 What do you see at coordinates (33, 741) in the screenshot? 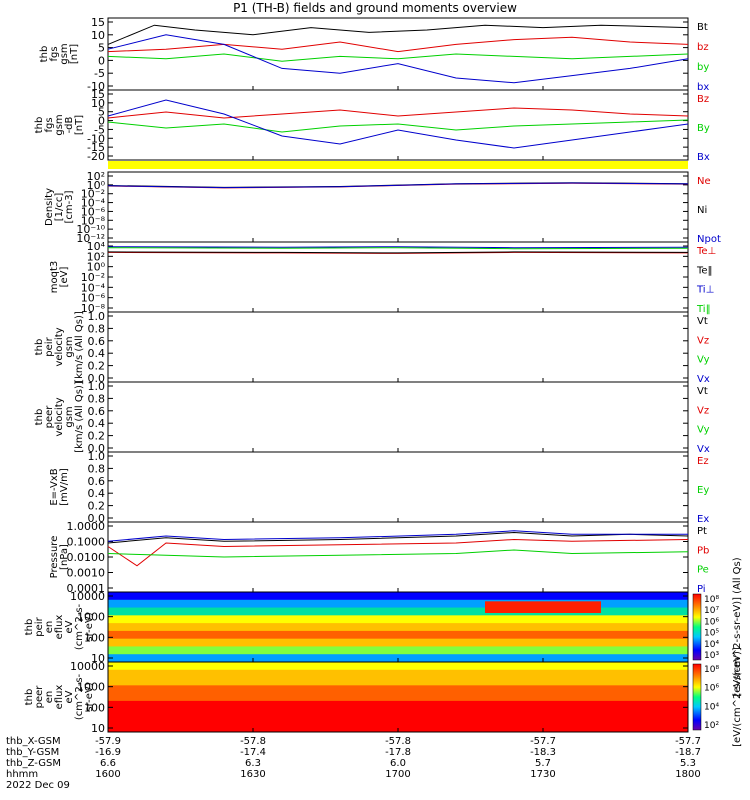
I see `time-axis-row-label: thb_X-GSM` at bounding box center [33, 741].